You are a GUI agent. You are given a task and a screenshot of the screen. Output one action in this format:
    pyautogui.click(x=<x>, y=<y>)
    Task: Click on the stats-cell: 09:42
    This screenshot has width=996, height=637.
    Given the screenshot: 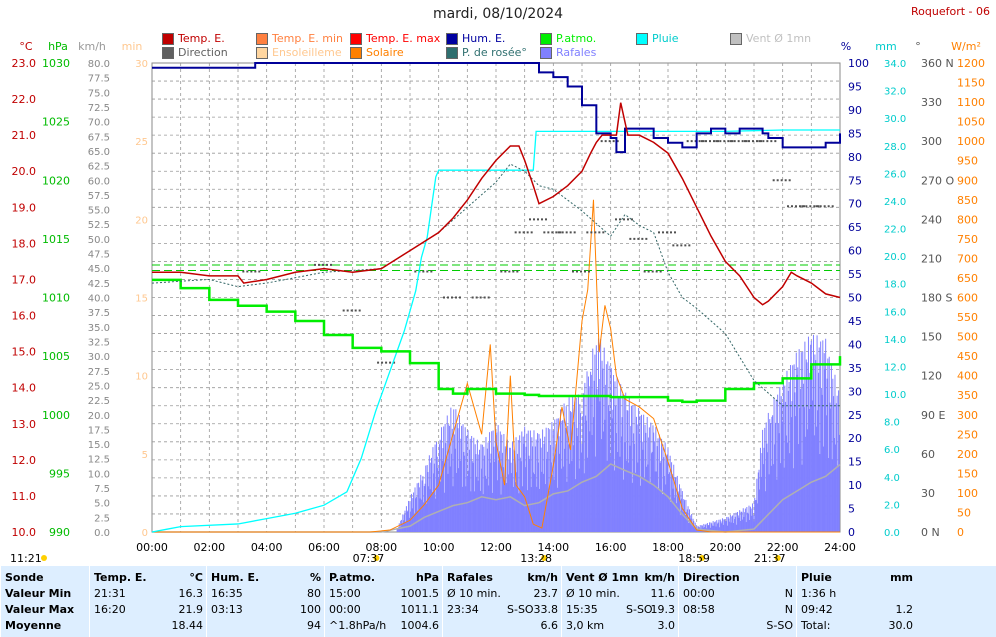 What is the action you would take?
    pyautogui.click(x=817, y=609)
    